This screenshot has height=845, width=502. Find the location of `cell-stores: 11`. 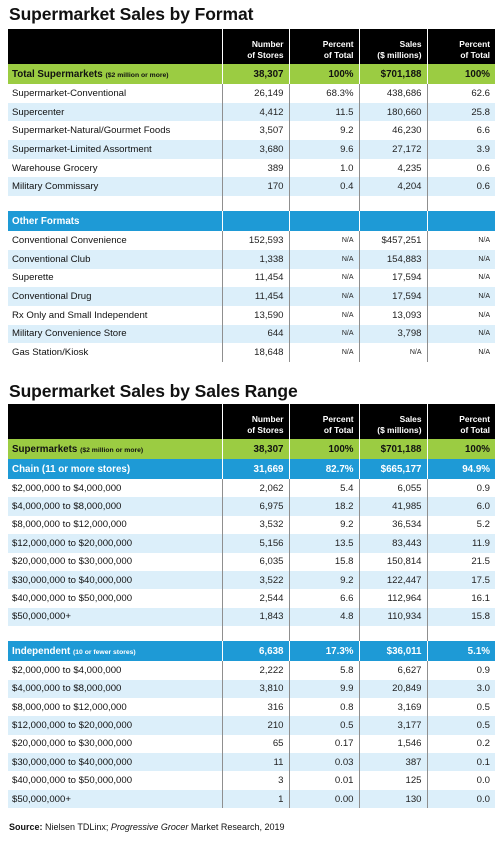

cell-stores: 11 is located at coordinates (255, 762).